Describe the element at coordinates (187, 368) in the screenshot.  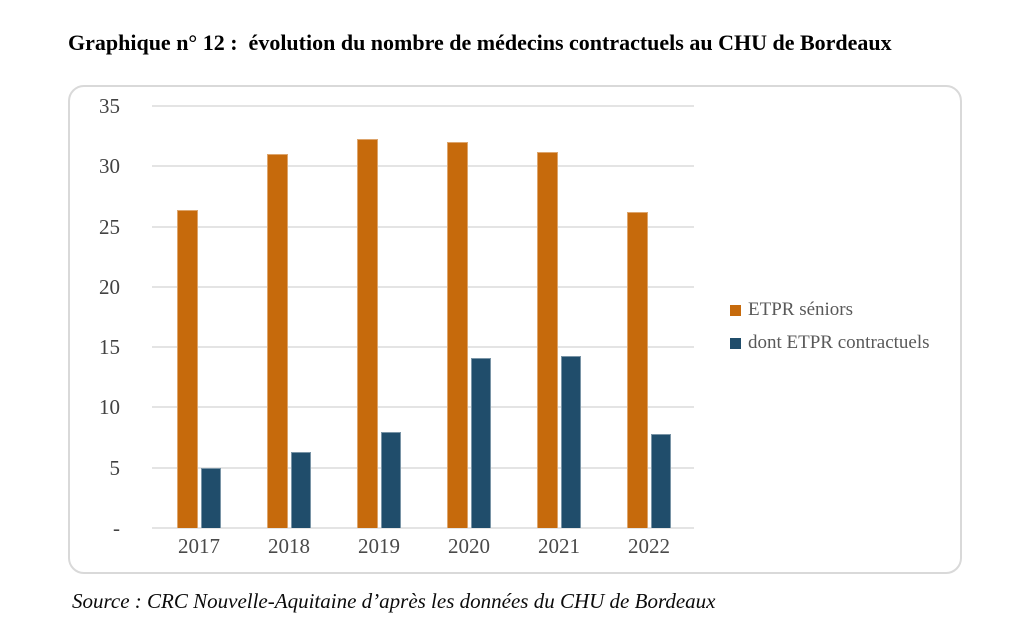
I see `bar-seniors-2017` at that location.